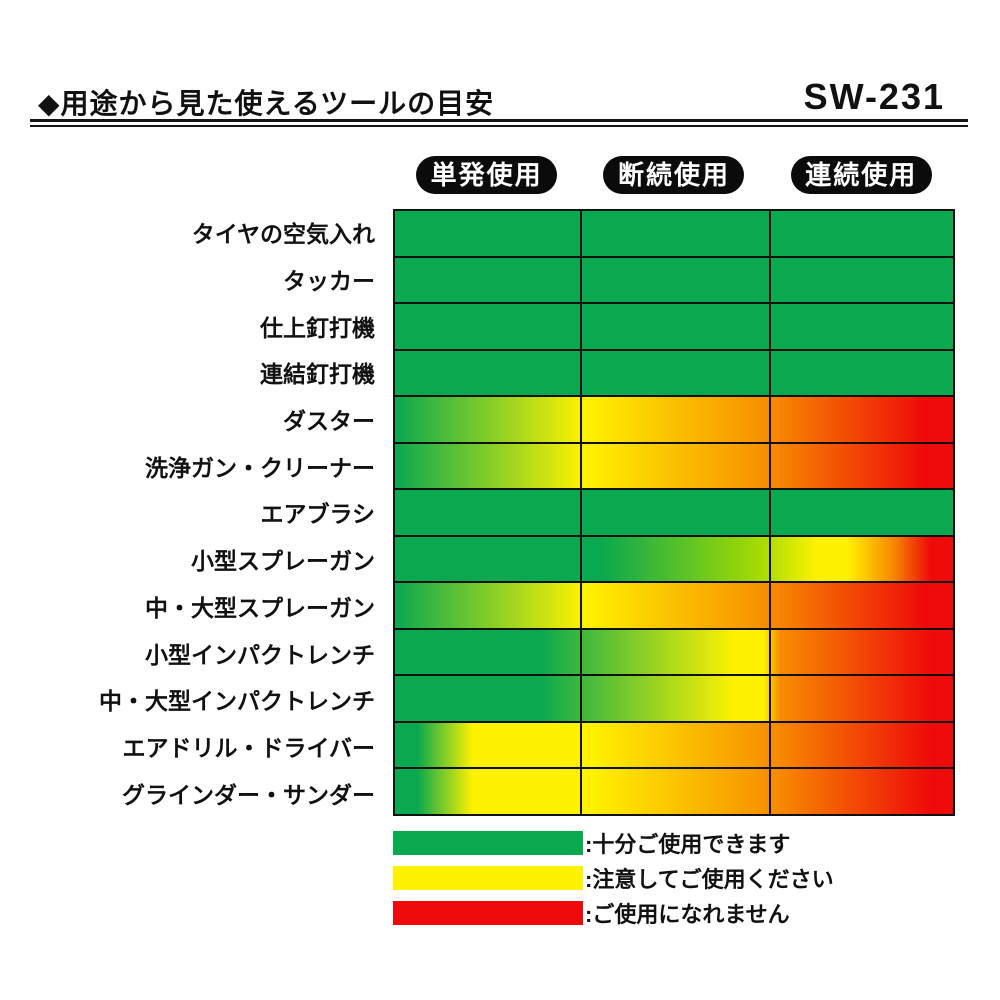 The image size is (1000, 1000). Describe the element at coordinates (329, 421) in the screenshot. I see `row-label: ダスター` at that location.